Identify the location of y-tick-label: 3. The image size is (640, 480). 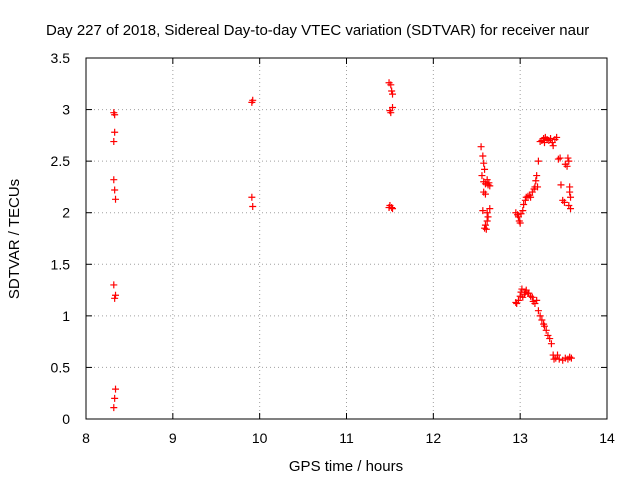
(66, 110).